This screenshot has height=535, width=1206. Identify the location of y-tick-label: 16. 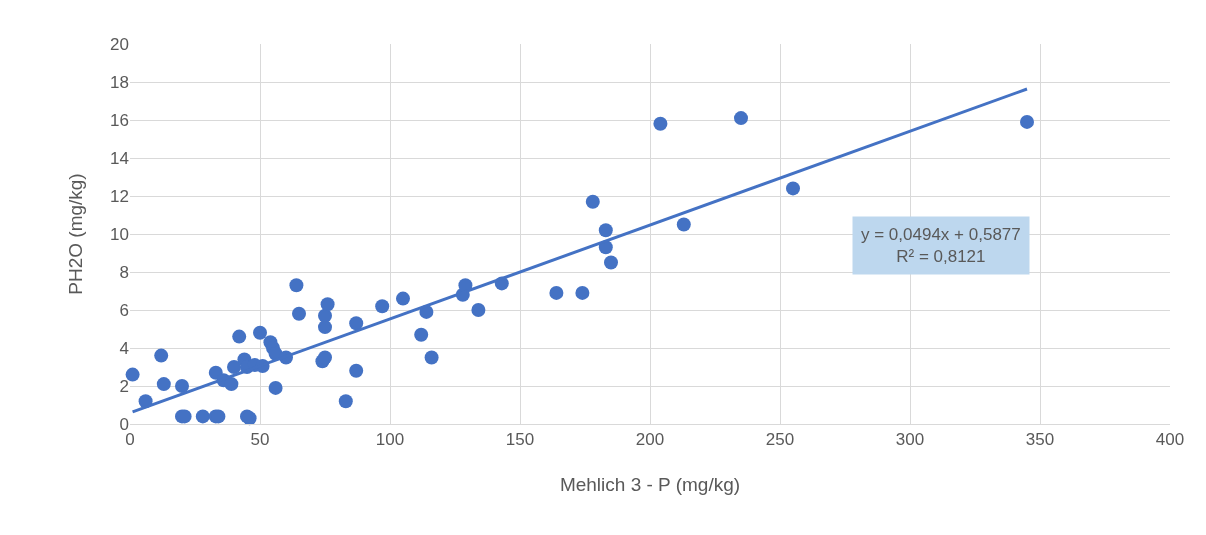
(119, 120).